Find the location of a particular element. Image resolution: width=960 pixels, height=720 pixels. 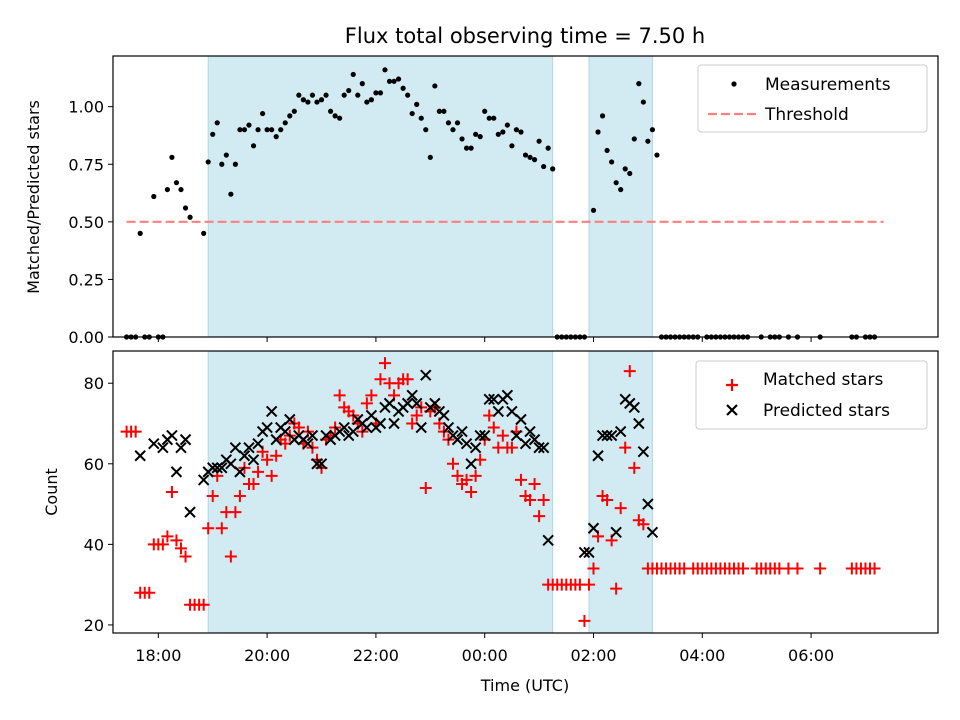

legend-predicted-marker is located at coordinates (732, 410).